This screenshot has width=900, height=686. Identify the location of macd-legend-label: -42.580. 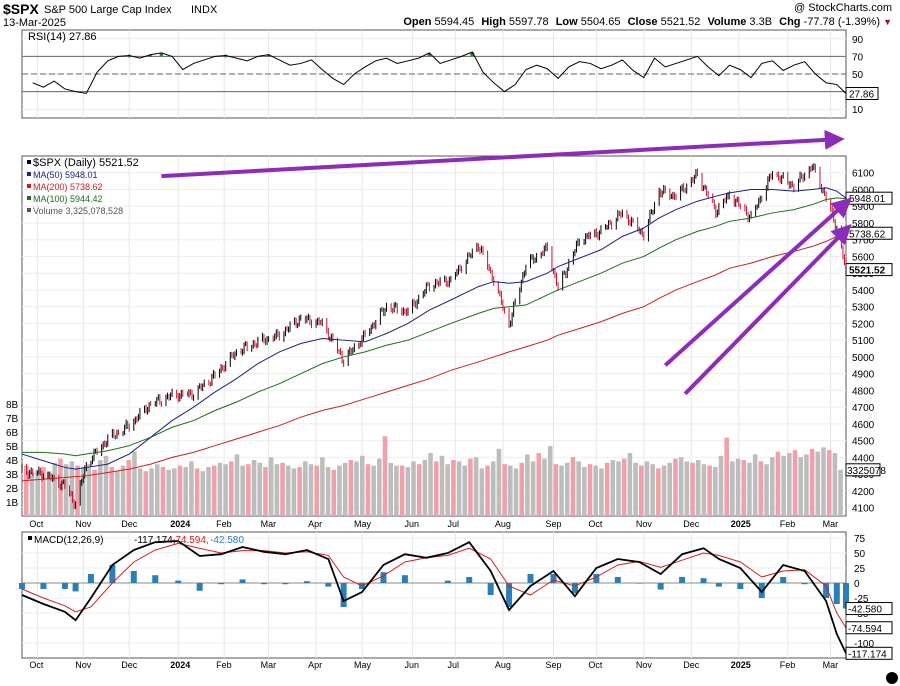
(227, 540).